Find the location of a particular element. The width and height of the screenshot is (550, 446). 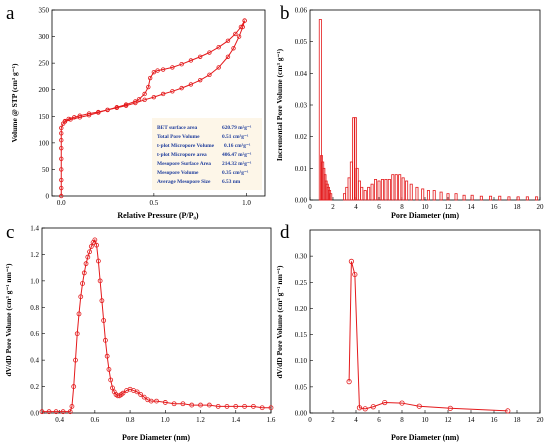

x-tick-label: 0.5 is located at coordinates (153, 203).